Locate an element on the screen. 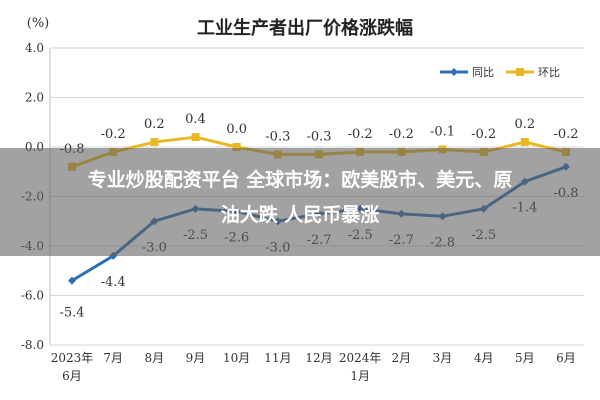 This screenshot has height=400, width=600. x-tick-label: 2023年 6月 is located at coordinates (72, 367).